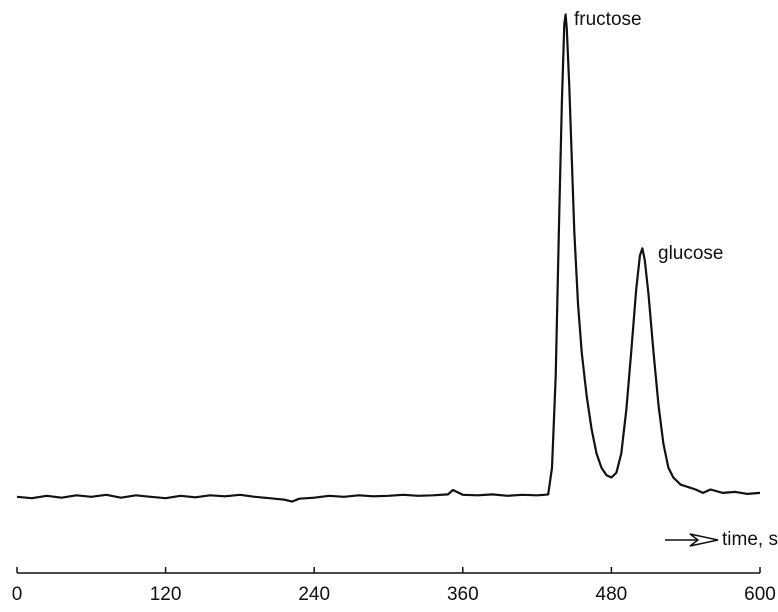  I want to click on annotation: fructose, so click(608, 19).